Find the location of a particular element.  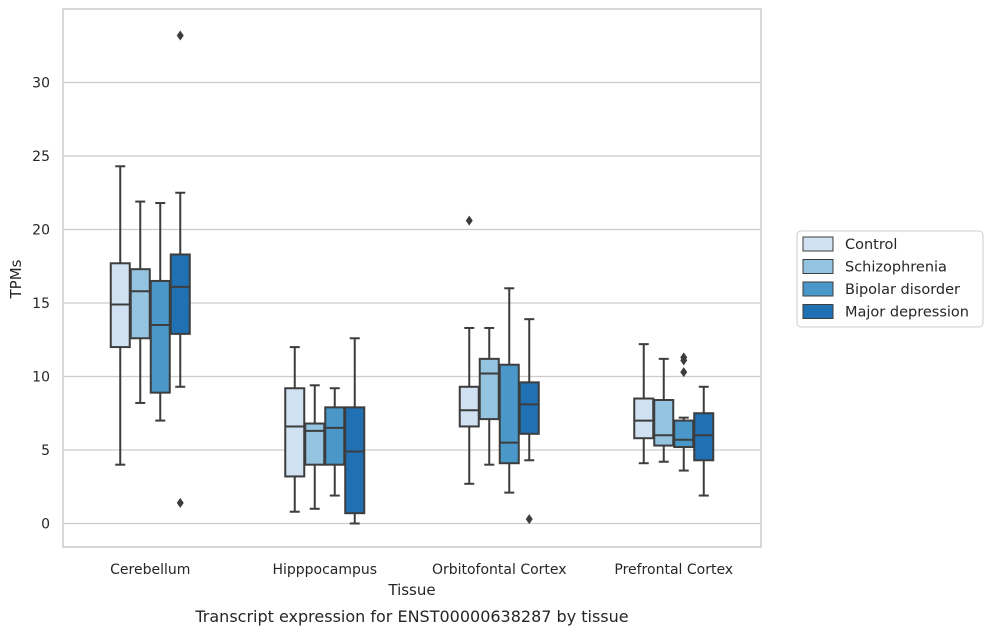

legend-label: Control is located at coordinates (871, 245).